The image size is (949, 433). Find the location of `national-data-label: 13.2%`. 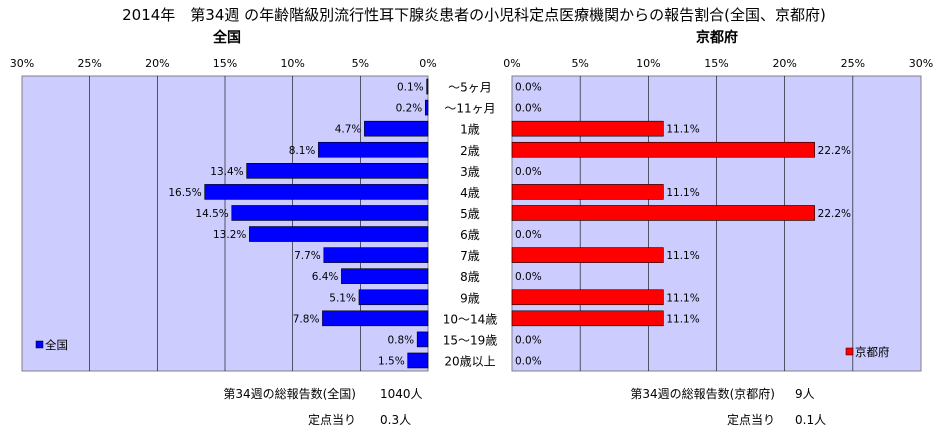

national-data-label: 13.2% is located at coordinates (229, 235).